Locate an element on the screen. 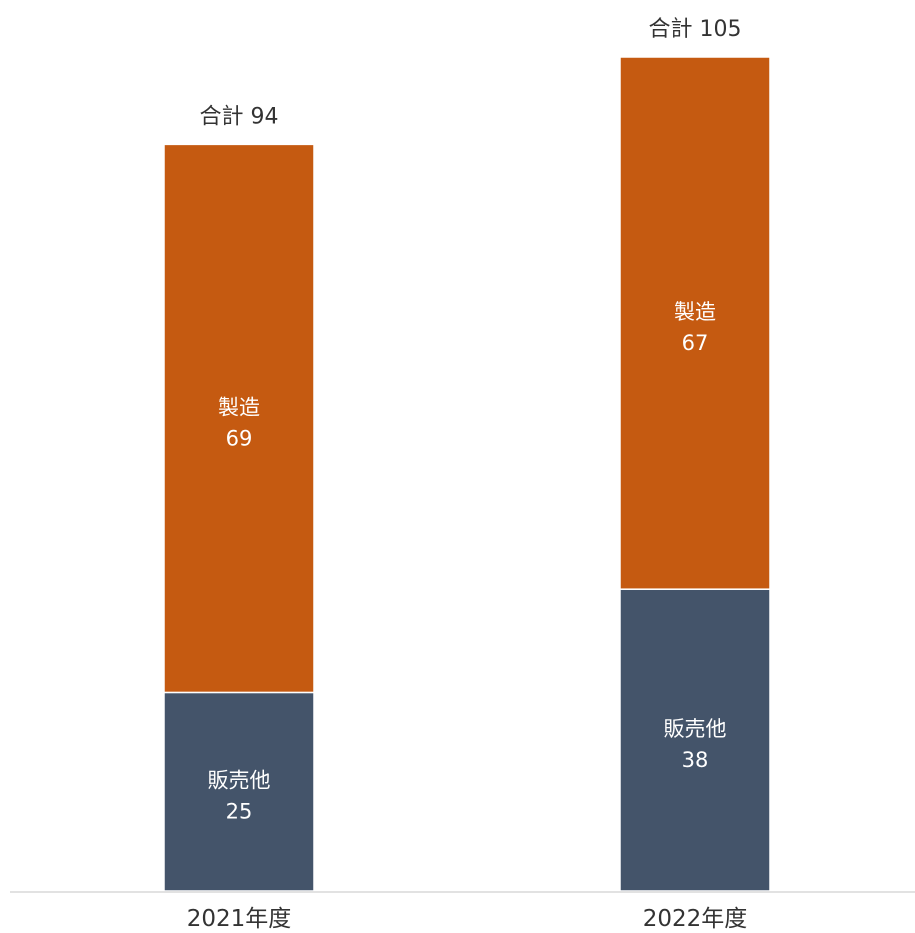 The width and height of the screenshot is (915, 933). total-label: 合計 105 is located at coordinates (695, 29).